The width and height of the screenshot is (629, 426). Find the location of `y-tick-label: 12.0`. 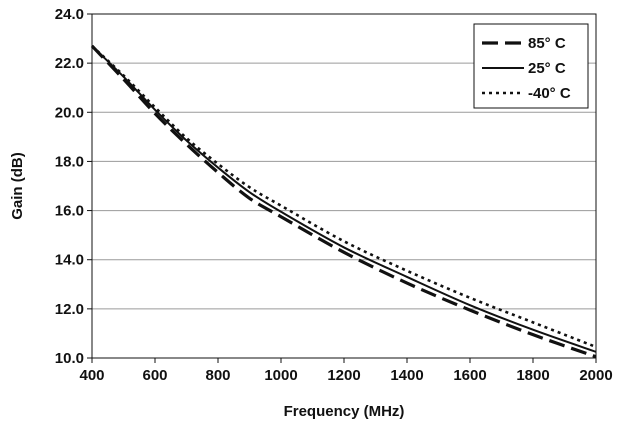

y-tick-label: 12.0 is located at coordinates (69, 309).